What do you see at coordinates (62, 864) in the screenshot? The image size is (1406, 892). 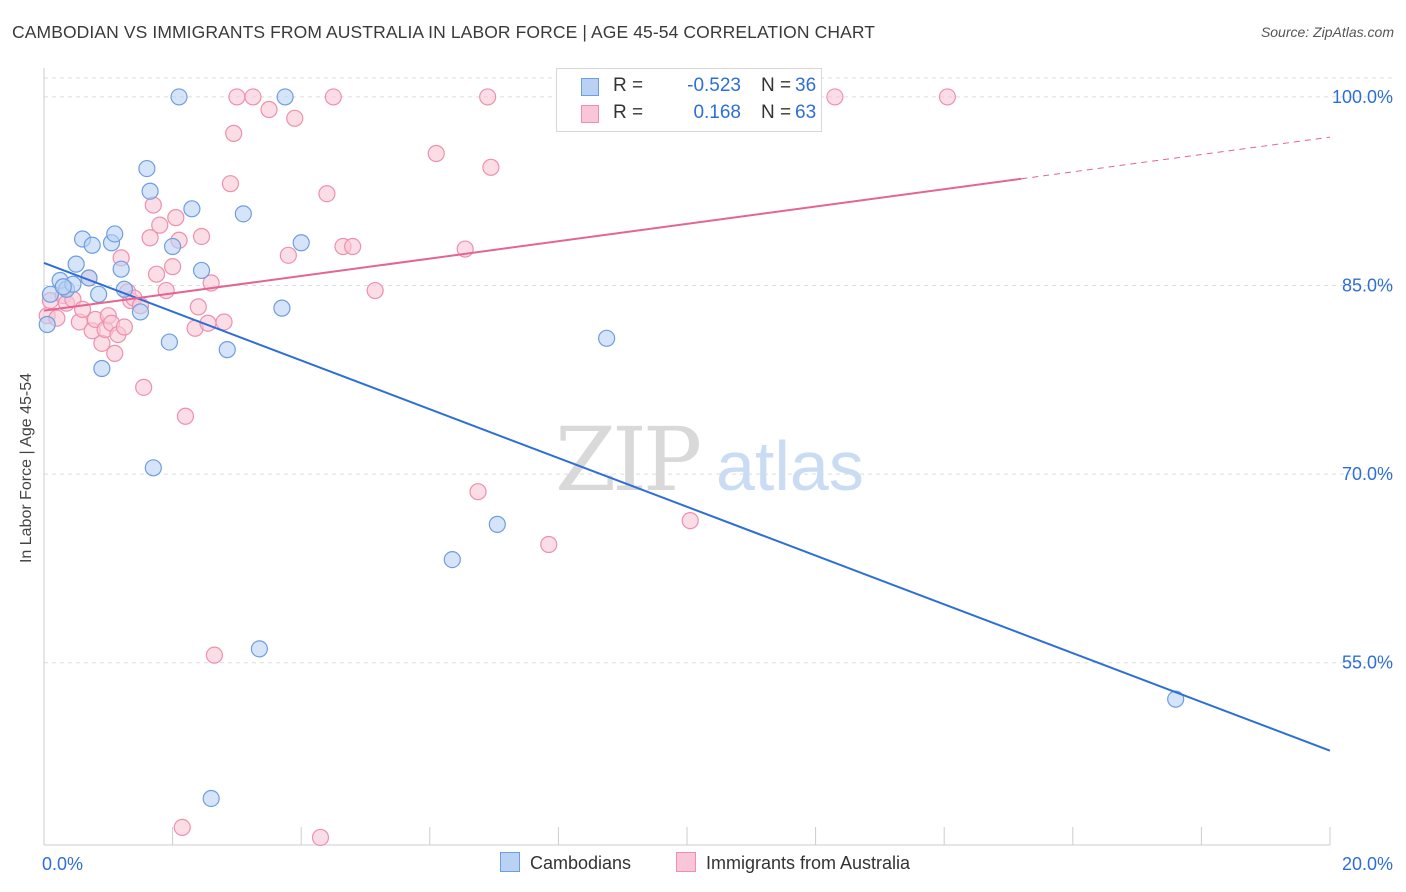 I see `x-tick-label: 0.0%` at bounding box center [62, 864].